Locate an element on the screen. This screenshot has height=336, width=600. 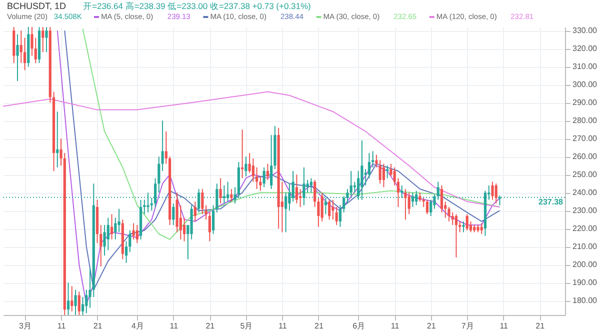
y-tick-label: 240.00 is located at coordinates (585, 193).